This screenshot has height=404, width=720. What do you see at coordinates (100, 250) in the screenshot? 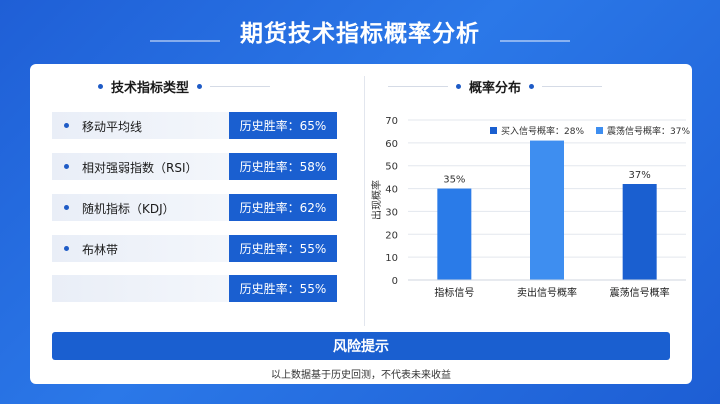
I see `indicator-name: 布林带` at bounding box center [100, 250].